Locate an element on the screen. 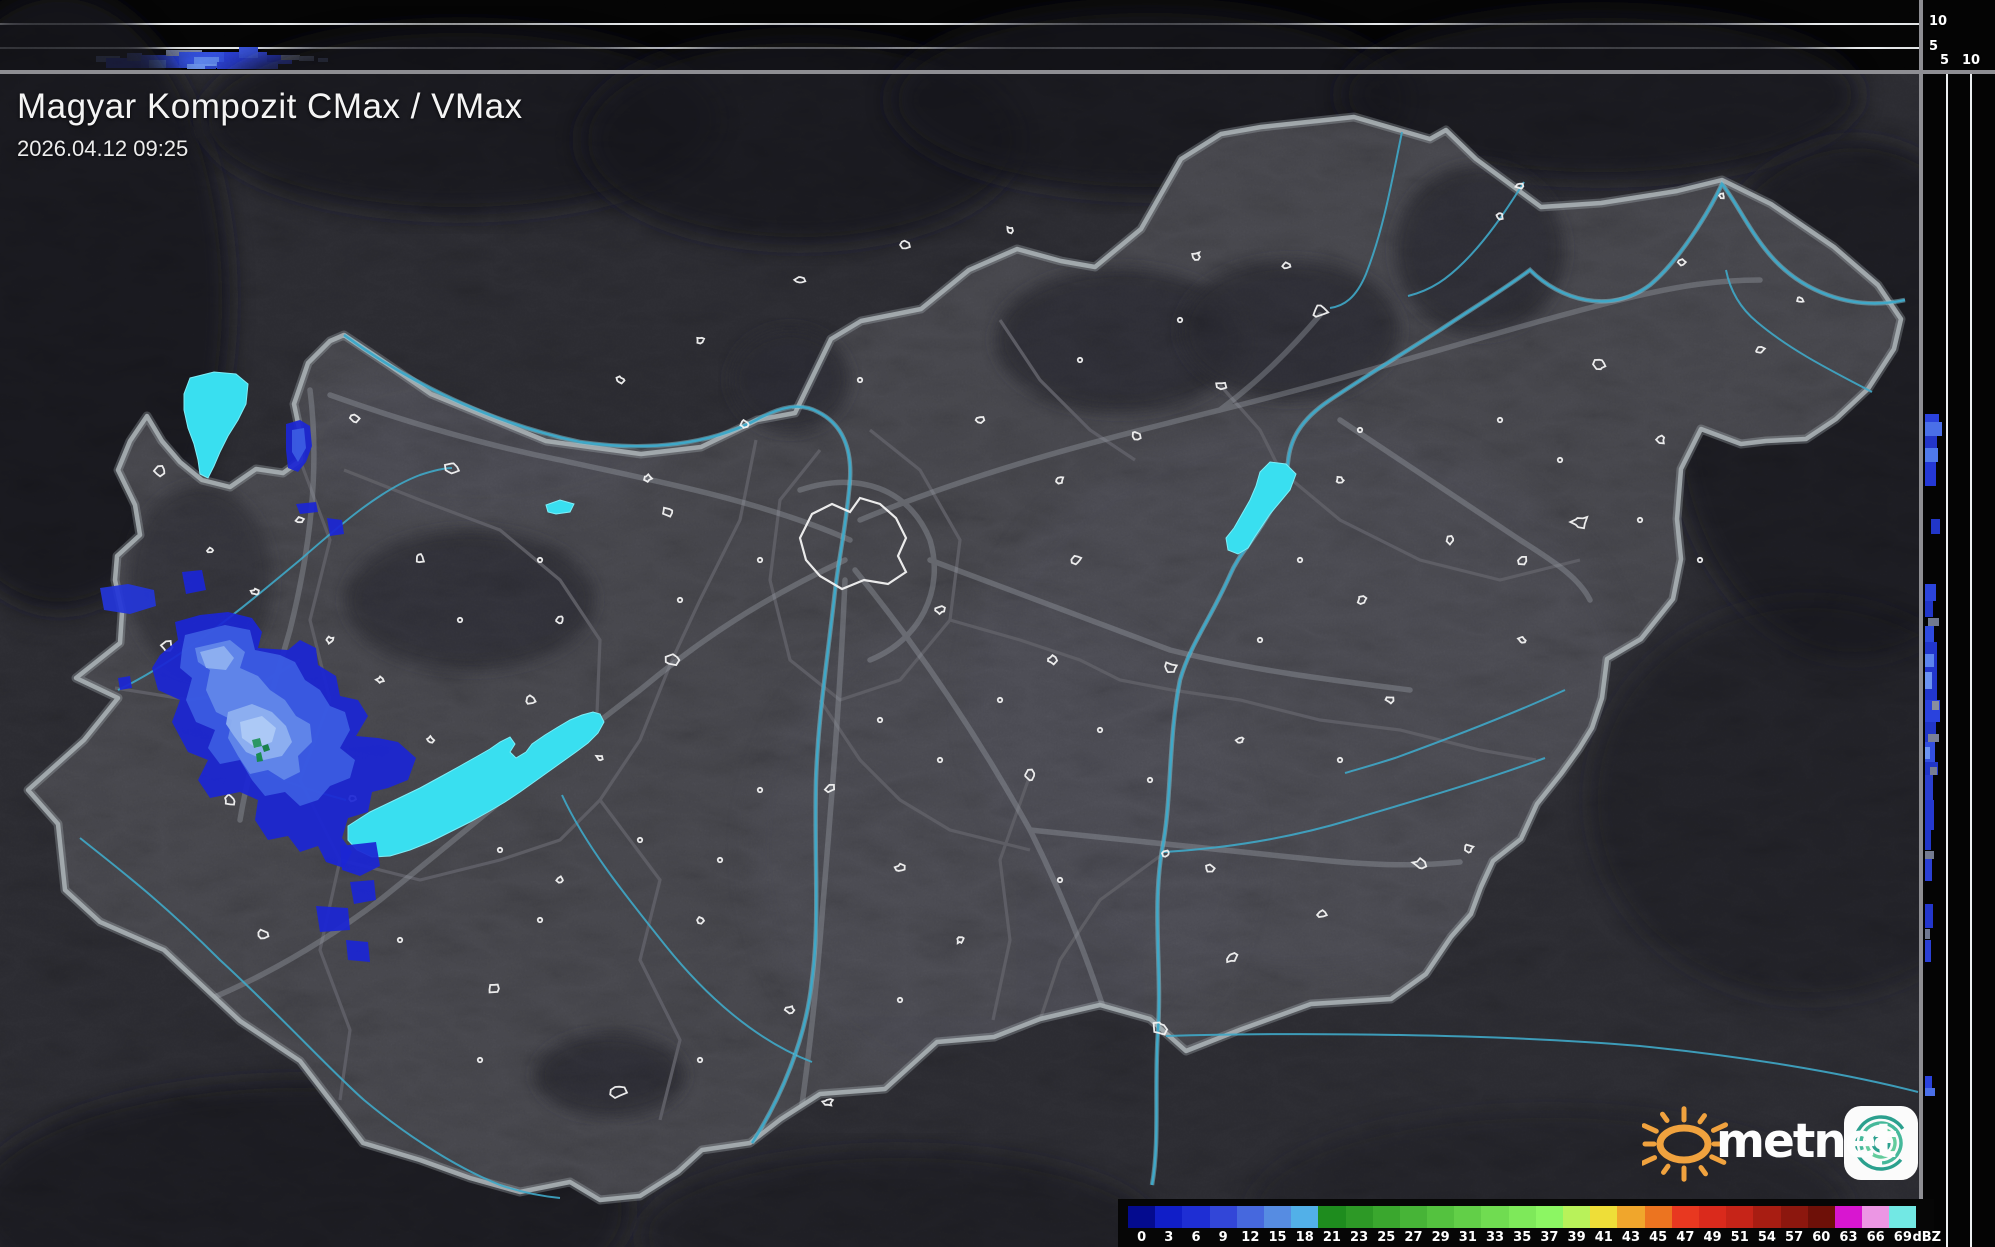  metnet-logo: metnet is located at coordinates (1785, 1143).